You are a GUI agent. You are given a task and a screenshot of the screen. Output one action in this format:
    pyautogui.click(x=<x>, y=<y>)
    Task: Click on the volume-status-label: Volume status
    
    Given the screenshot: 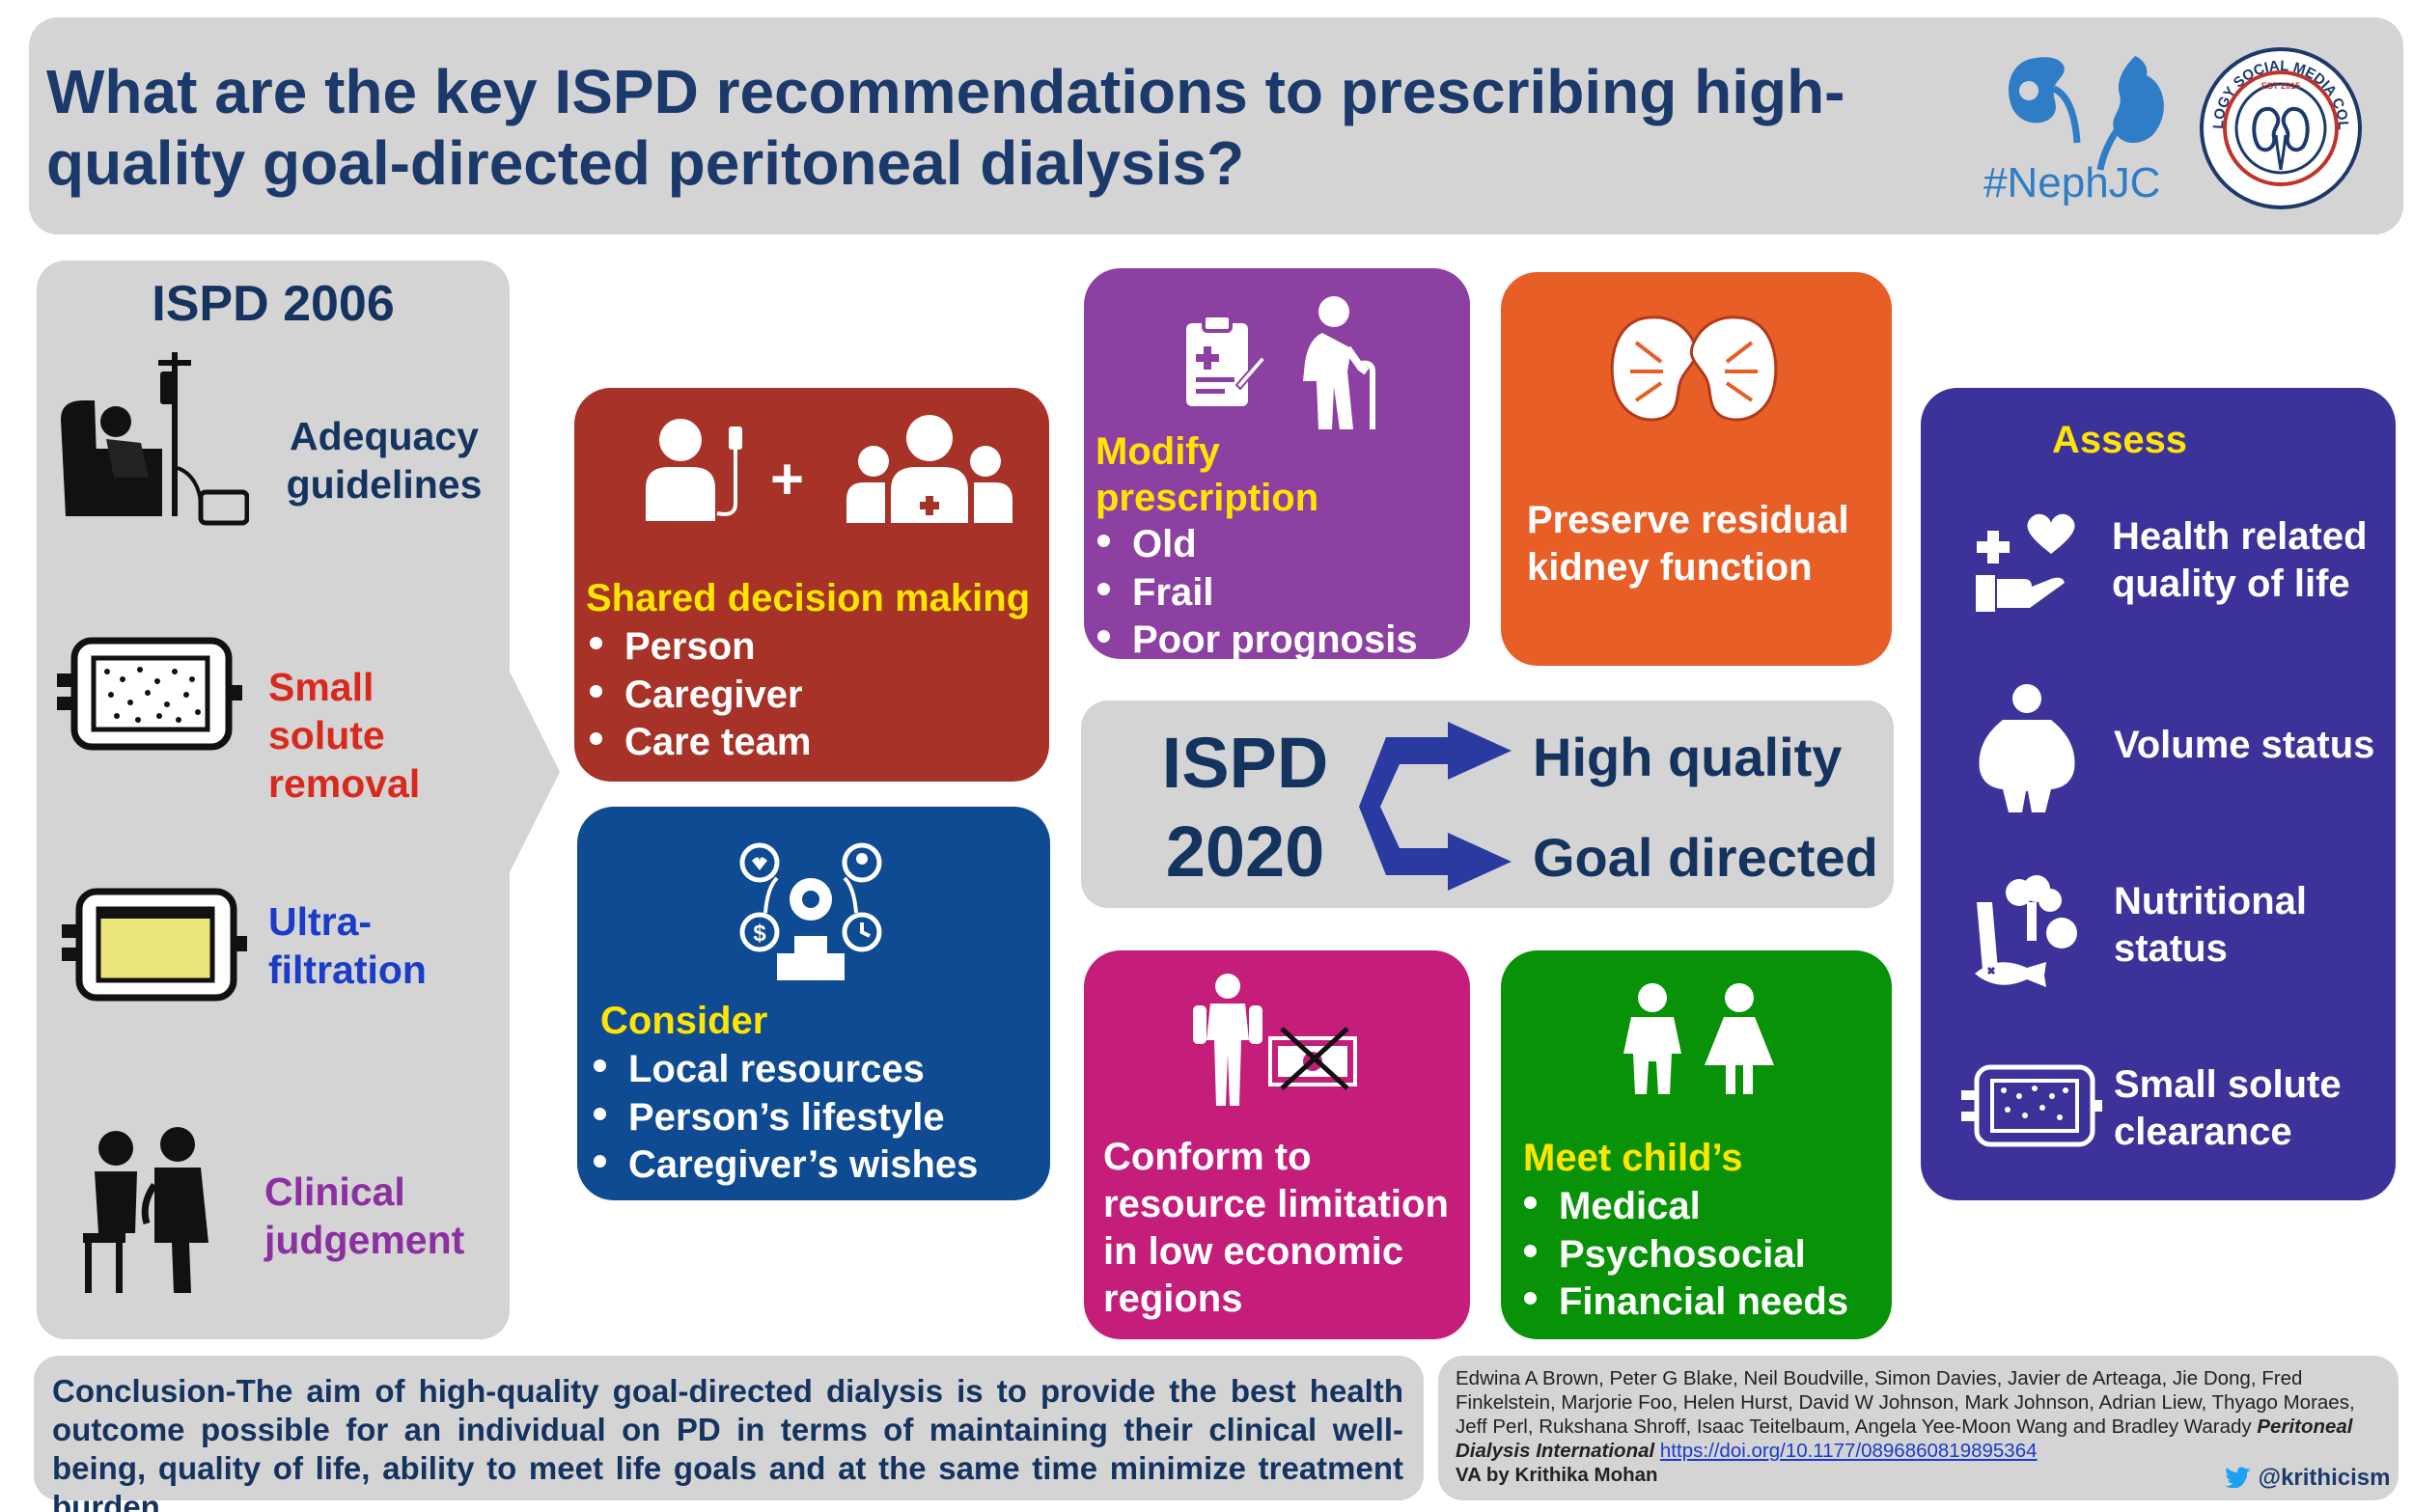 What is the action you would take?
    pyautogui.click(x=2244, y=745)
    